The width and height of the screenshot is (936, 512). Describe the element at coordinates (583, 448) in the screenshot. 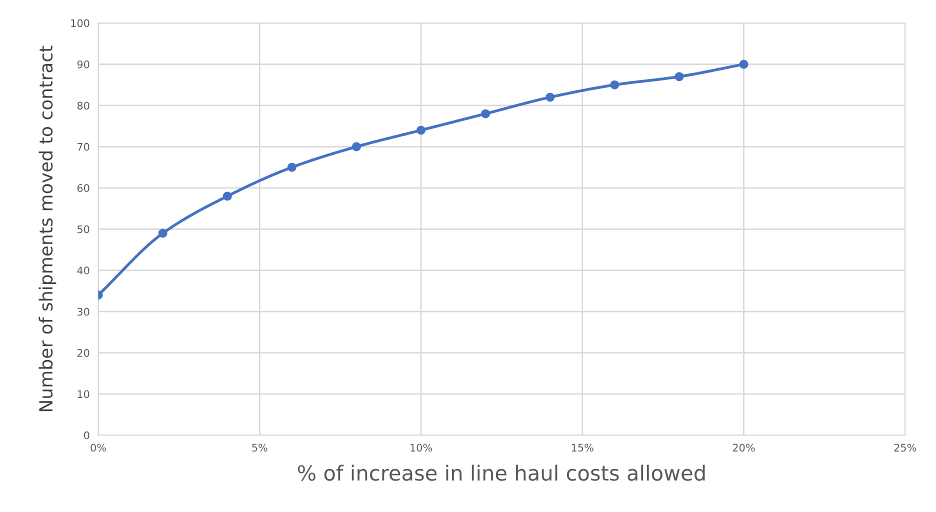

I see `x-tick-label: 15%` at that location.